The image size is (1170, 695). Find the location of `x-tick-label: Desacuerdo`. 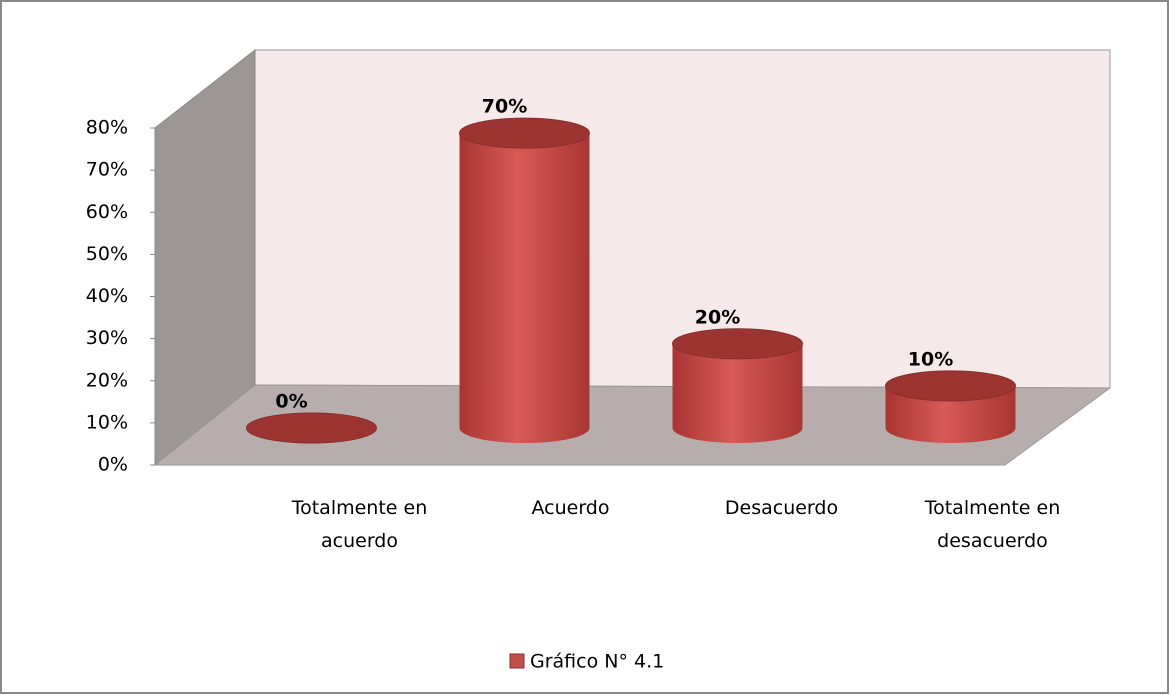

x-tick-label: Desacuerdo is located at coordinates (781, 508).